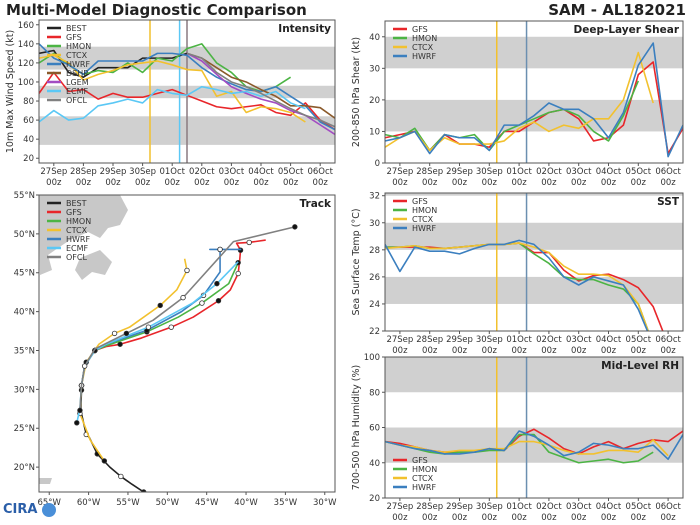  Describe the element at coordinates (640, 366) in the screenshot. I see `rh-panel-title: Mid-Level RH` at that location.